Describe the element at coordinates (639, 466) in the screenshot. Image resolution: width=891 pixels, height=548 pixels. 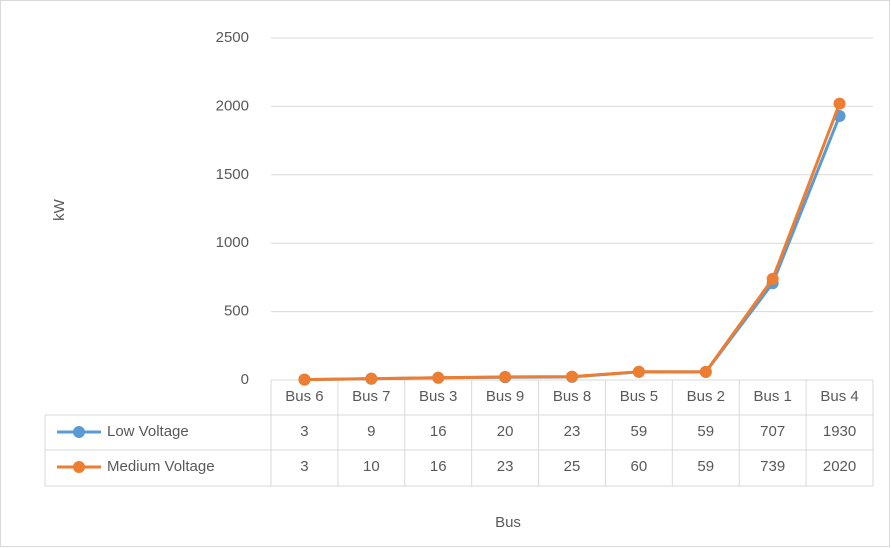
I see `table-value: 60` at that location.